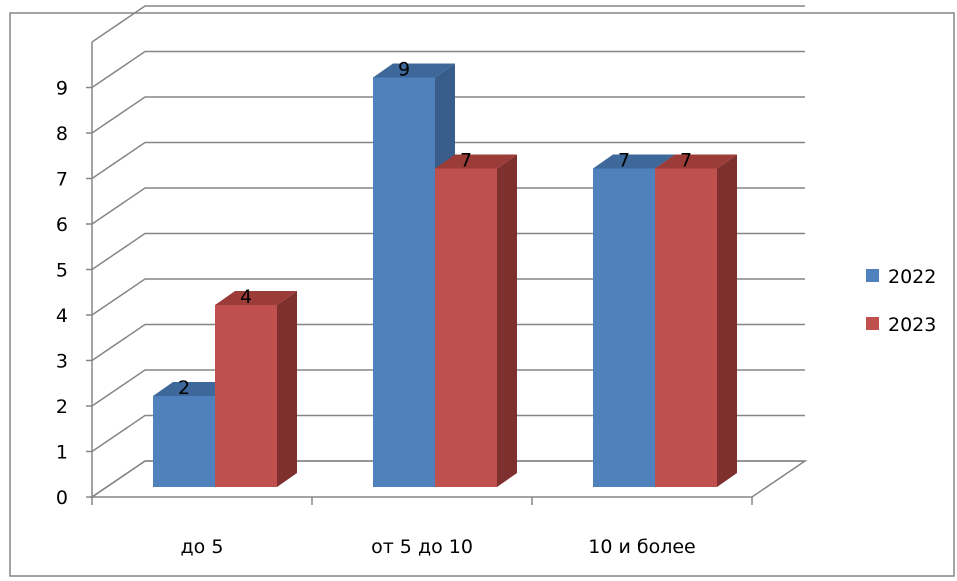  Describe the element at coordinates (184, 388) in the screenshot. I see `data-label: 2` at that location.